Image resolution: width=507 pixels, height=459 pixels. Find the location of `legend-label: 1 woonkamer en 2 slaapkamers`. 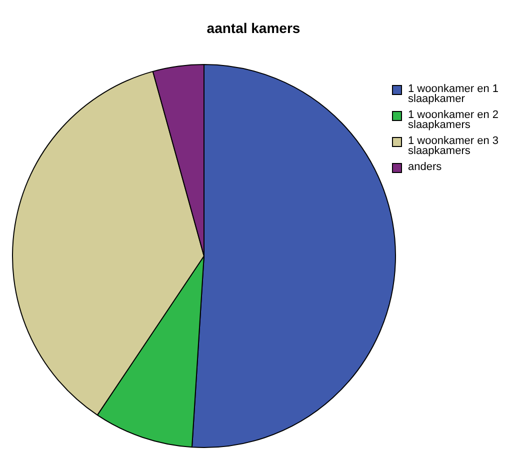

legend-label: 1 woonkamer en 2 slaapkamers is located at coordinates (454, 120).